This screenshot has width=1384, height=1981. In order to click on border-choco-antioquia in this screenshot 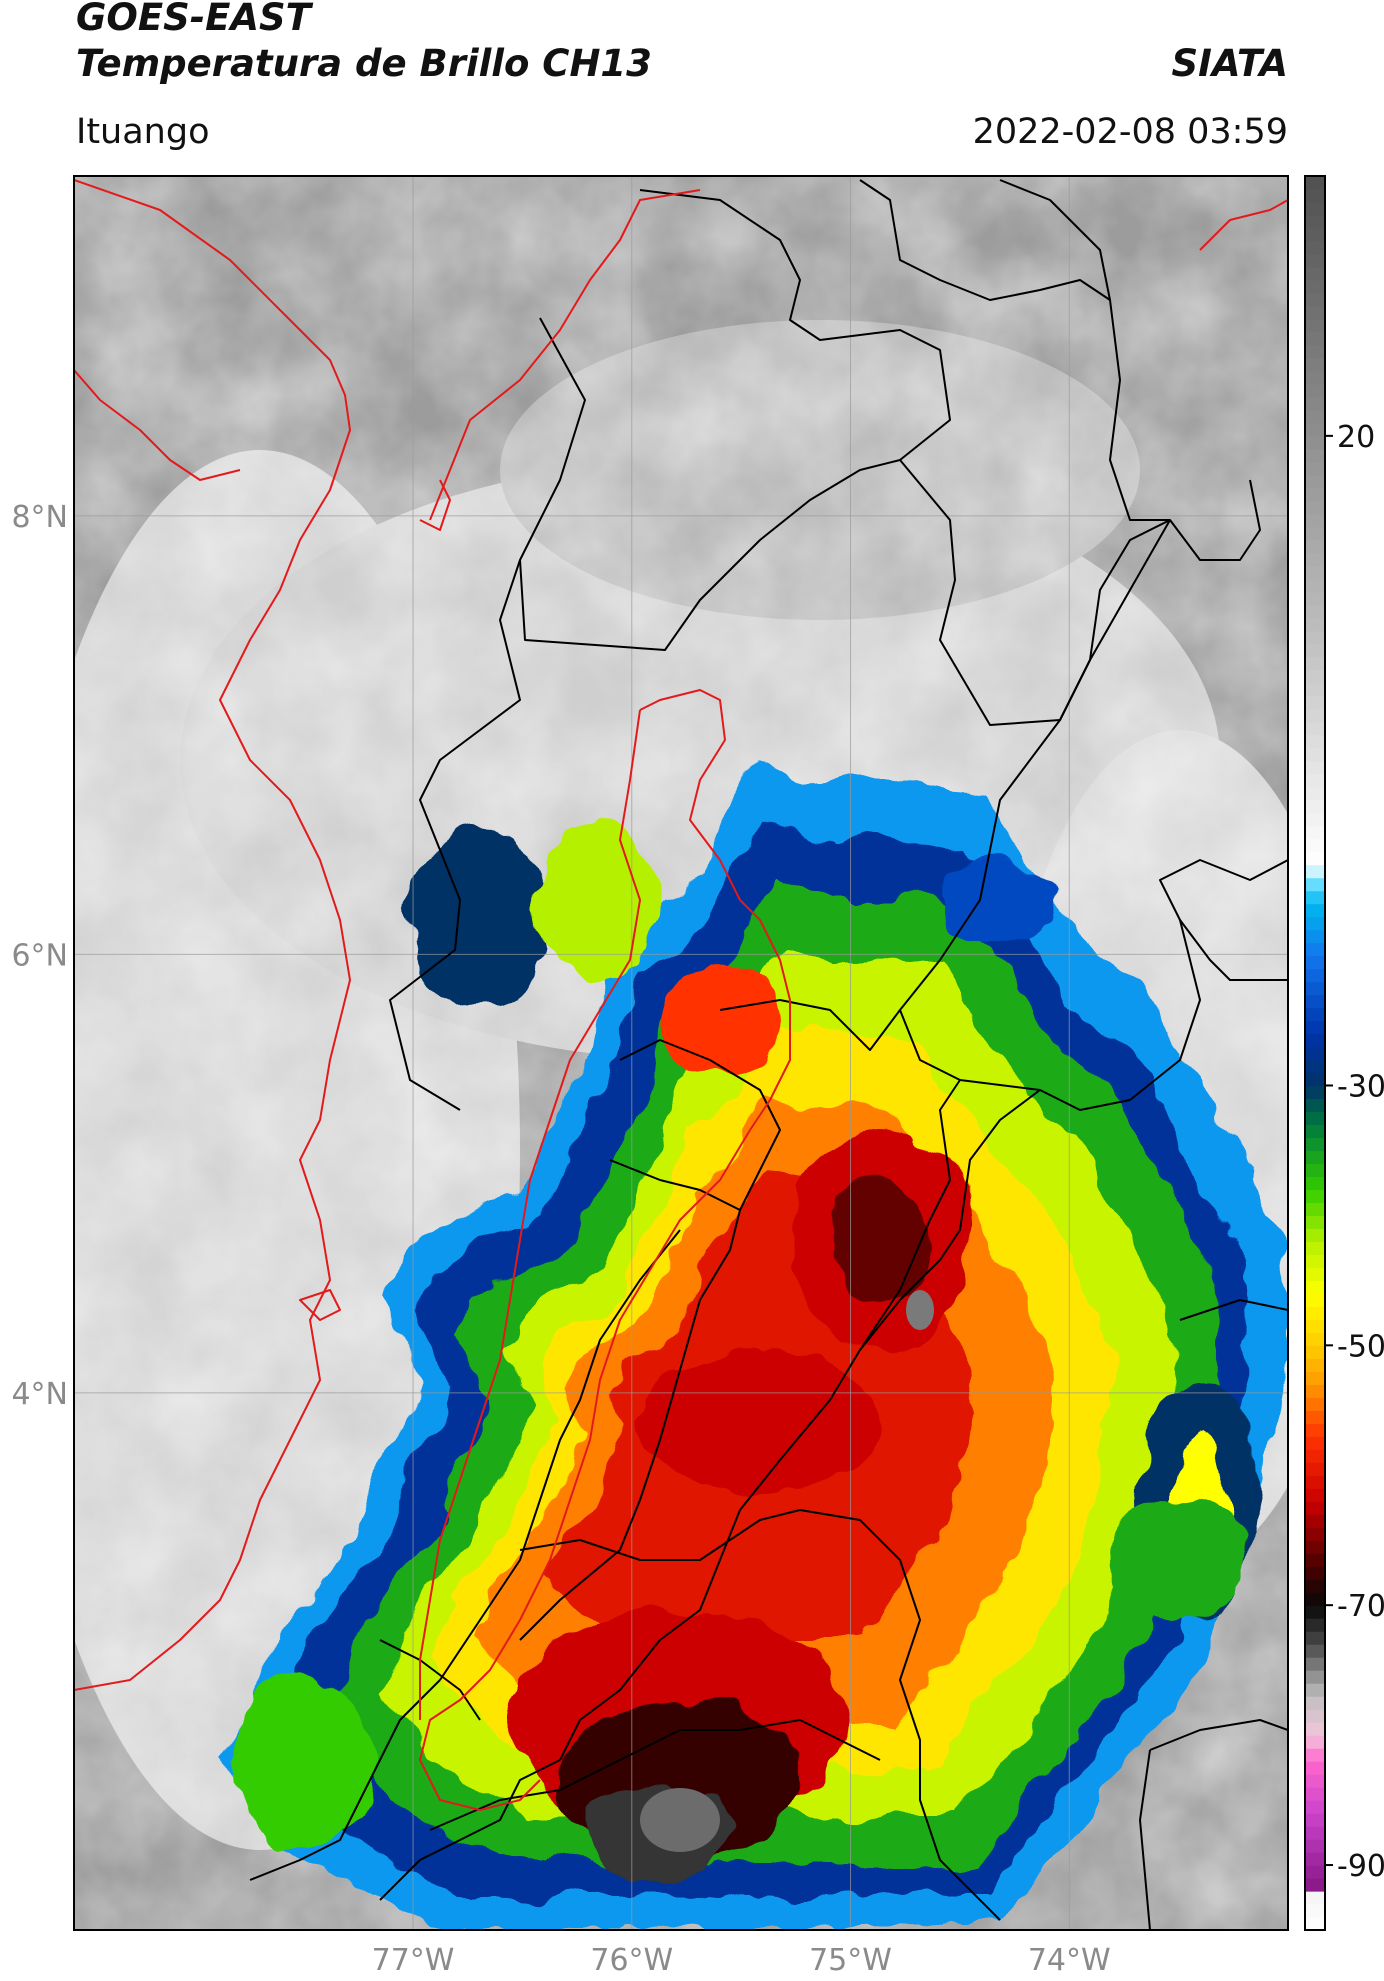, I will do `click(455, 835)`.